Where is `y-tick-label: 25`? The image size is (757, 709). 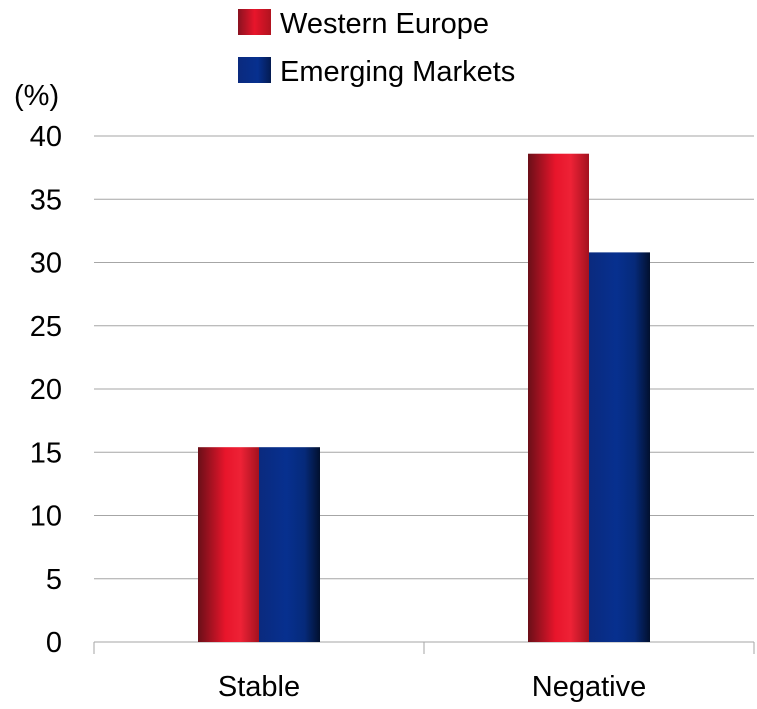 y-tick-label: 25 is located at coordinates (46, 327).